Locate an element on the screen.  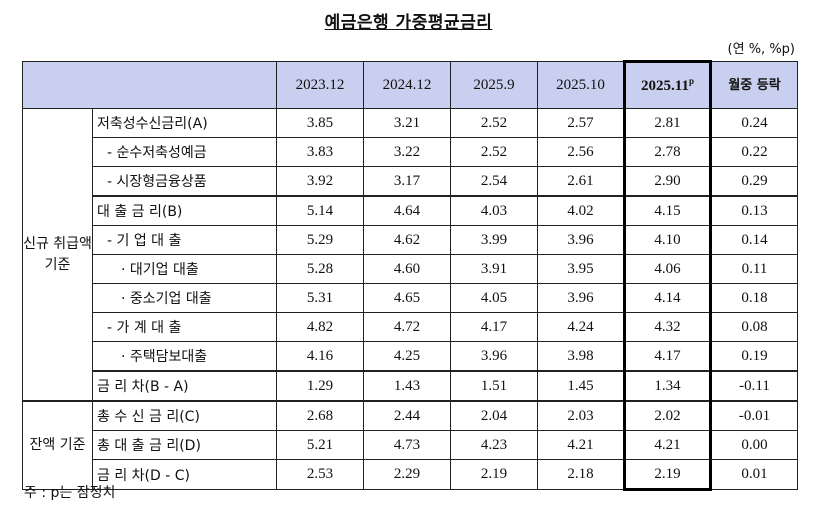
header-blank is located at coordinates (149, 85).